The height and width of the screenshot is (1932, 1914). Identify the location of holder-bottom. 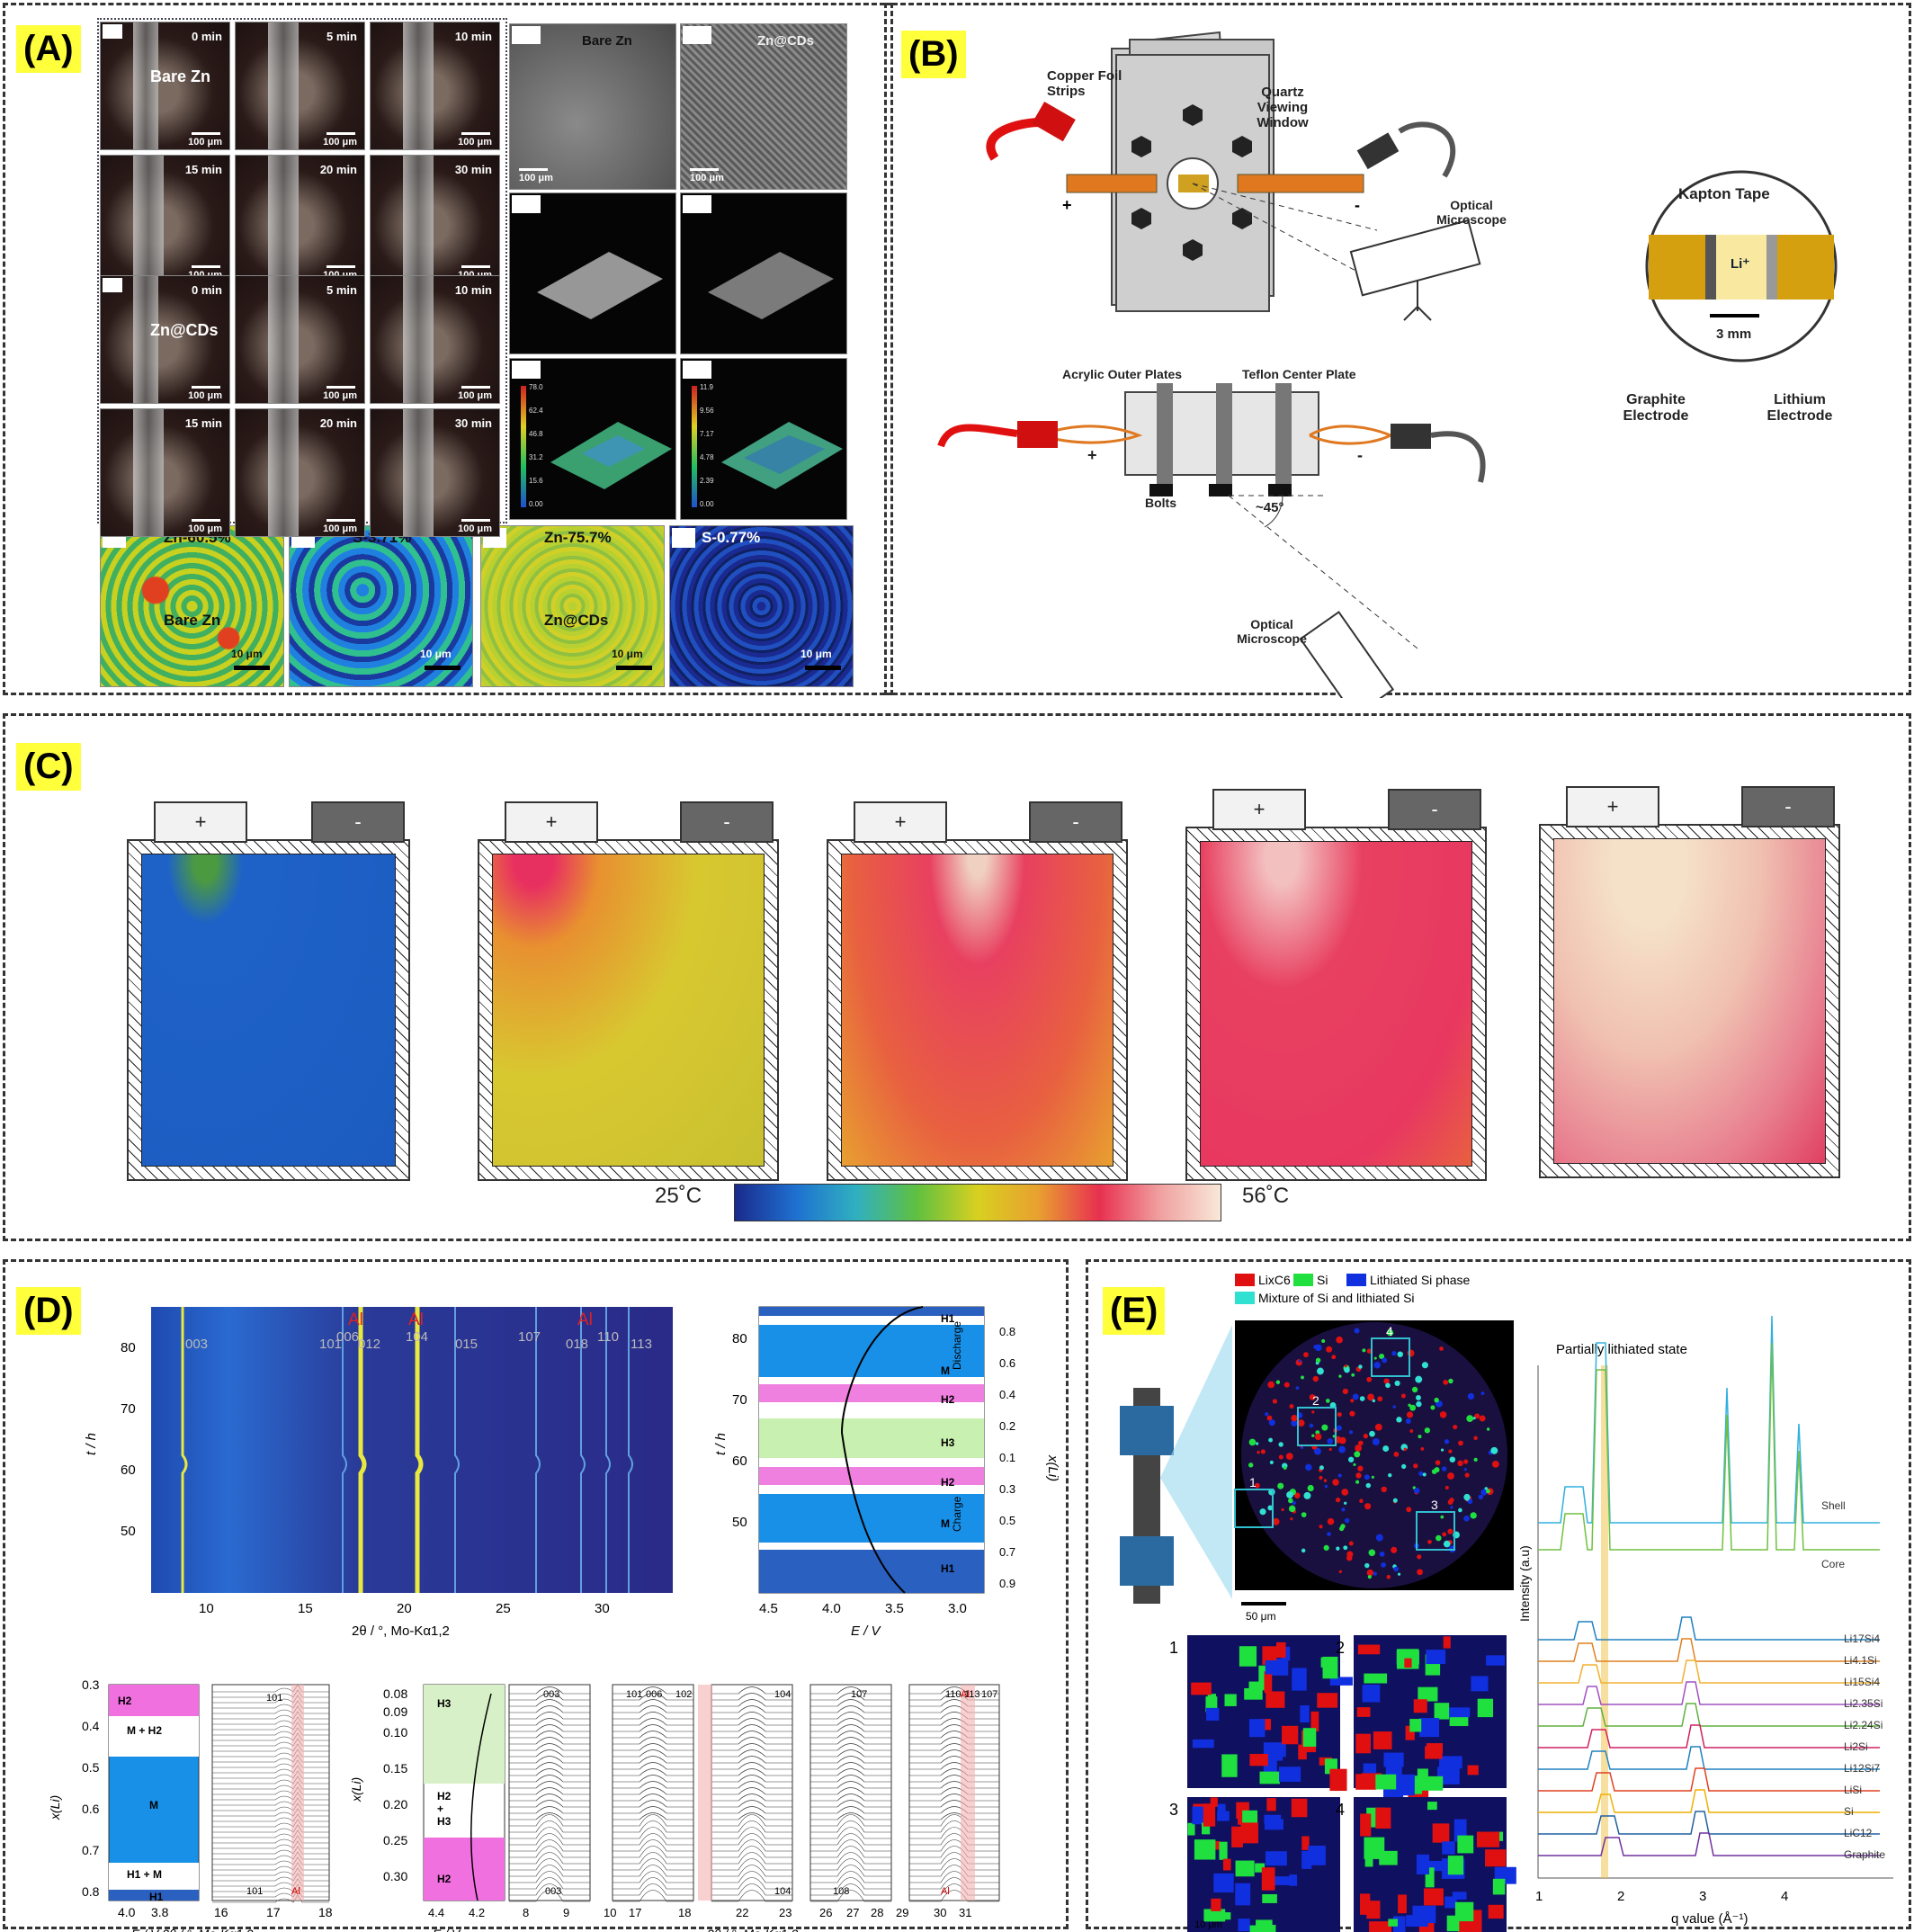
(1147, 1561).